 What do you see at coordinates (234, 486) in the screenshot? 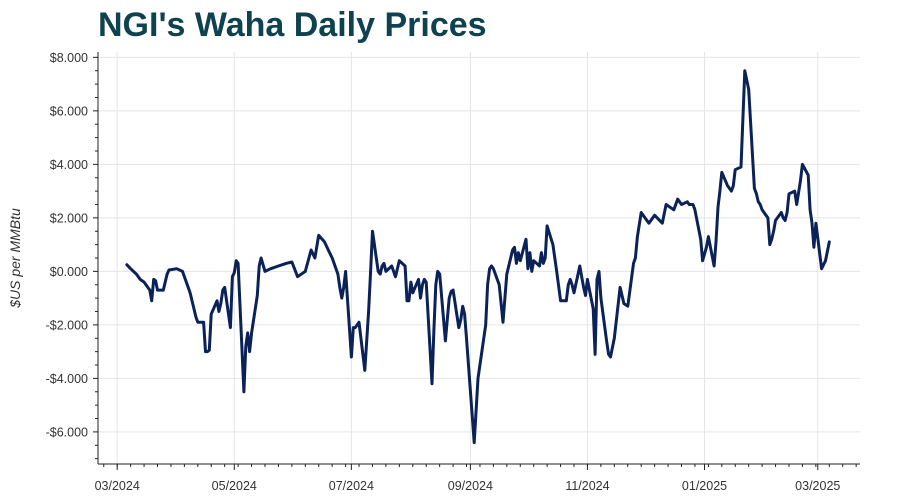
I see `x-tick-label: 05/2024` at bounding box center [234, 486].